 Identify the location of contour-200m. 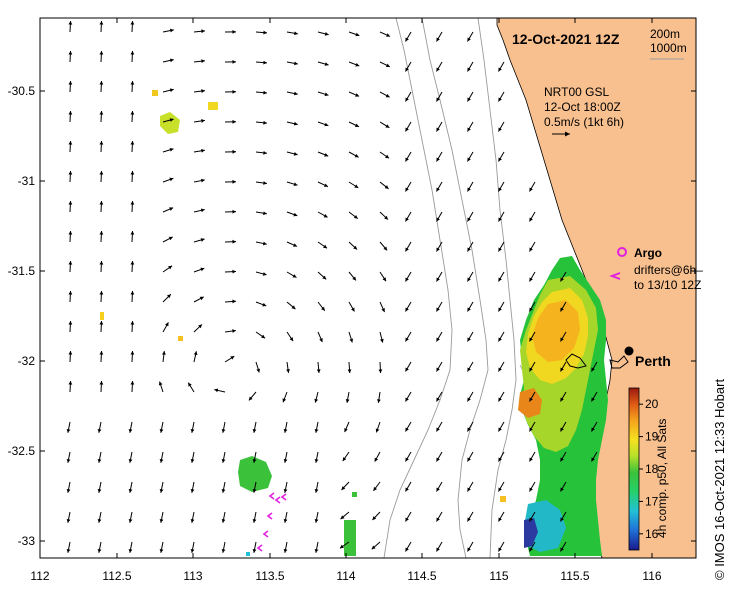
(455, 288).